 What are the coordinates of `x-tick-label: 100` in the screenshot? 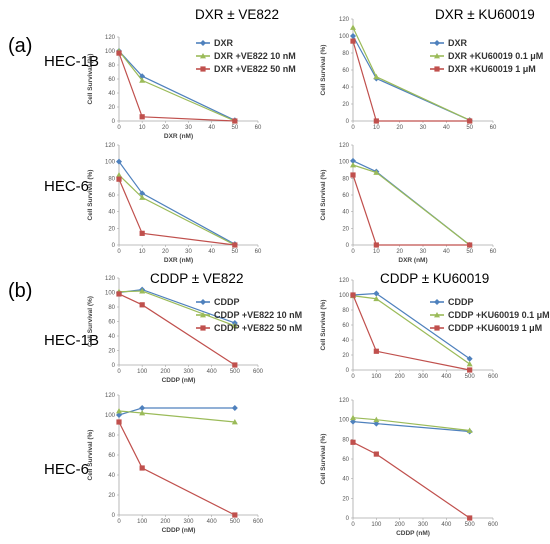 It's located at (376, 377).